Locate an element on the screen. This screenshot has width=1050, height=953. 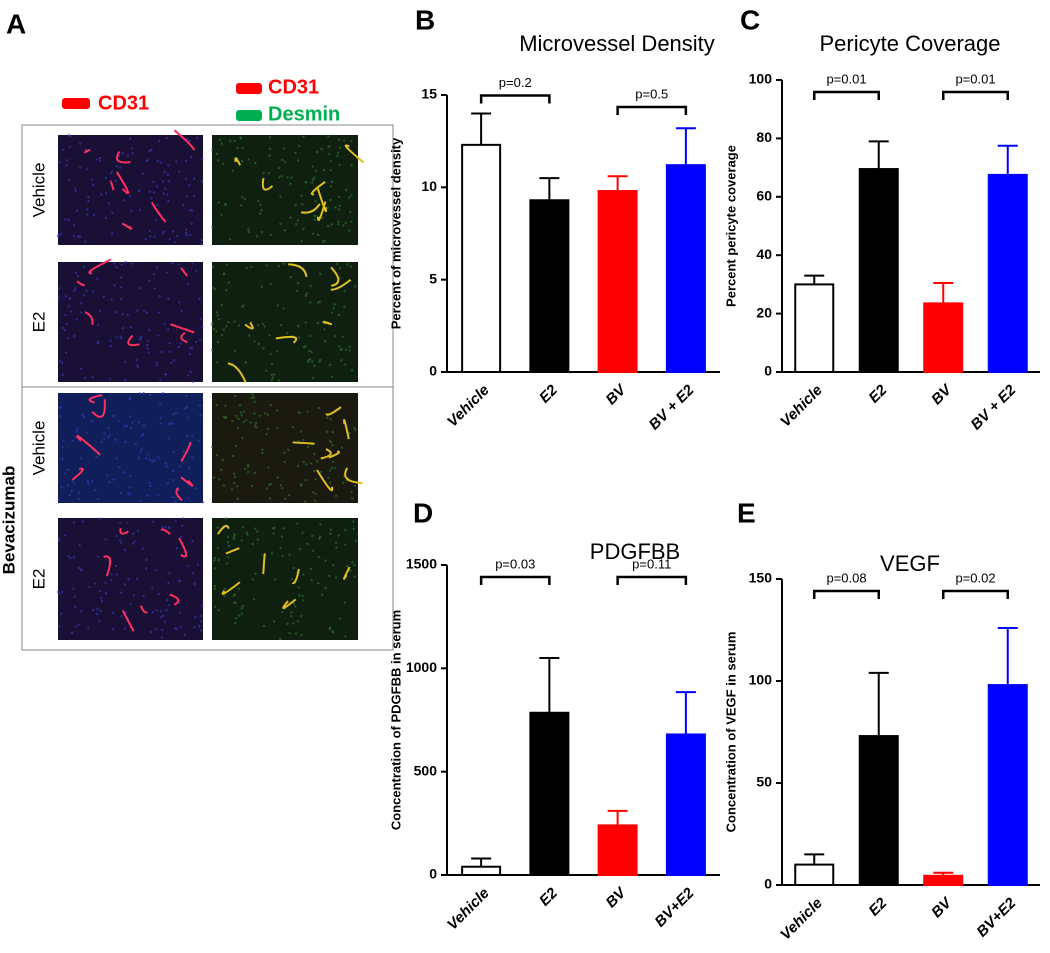
significance-bracket is located at coordinates (515, 580).